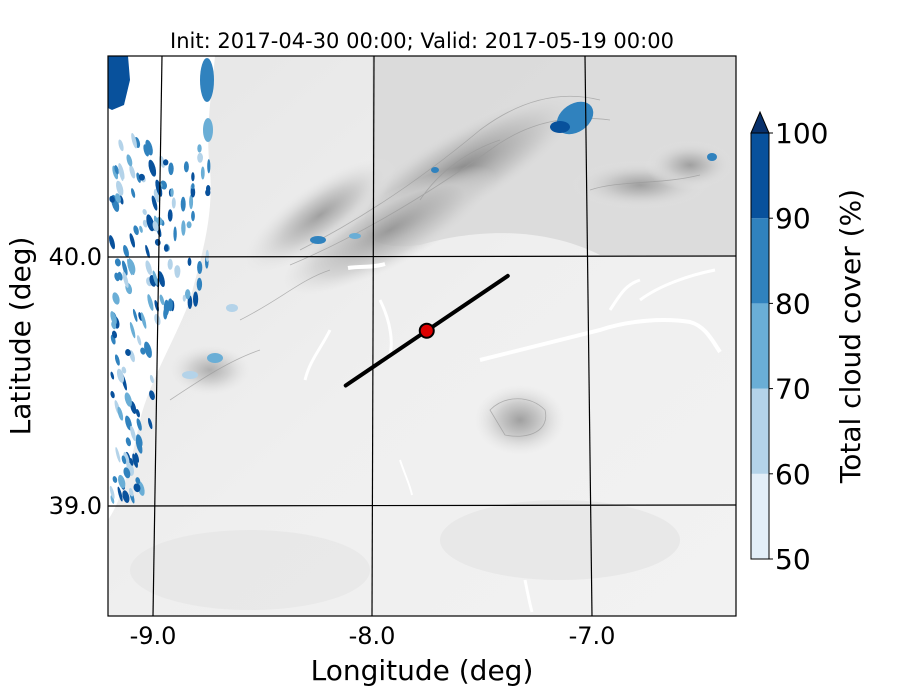 Image resolution: width=900 pixels, height=700 pixels. What do you see at coordinates (850, 336) in the screenshot?
I see `colorbar-label: Total cloud cover (%)` at bounding box center [850, 336].